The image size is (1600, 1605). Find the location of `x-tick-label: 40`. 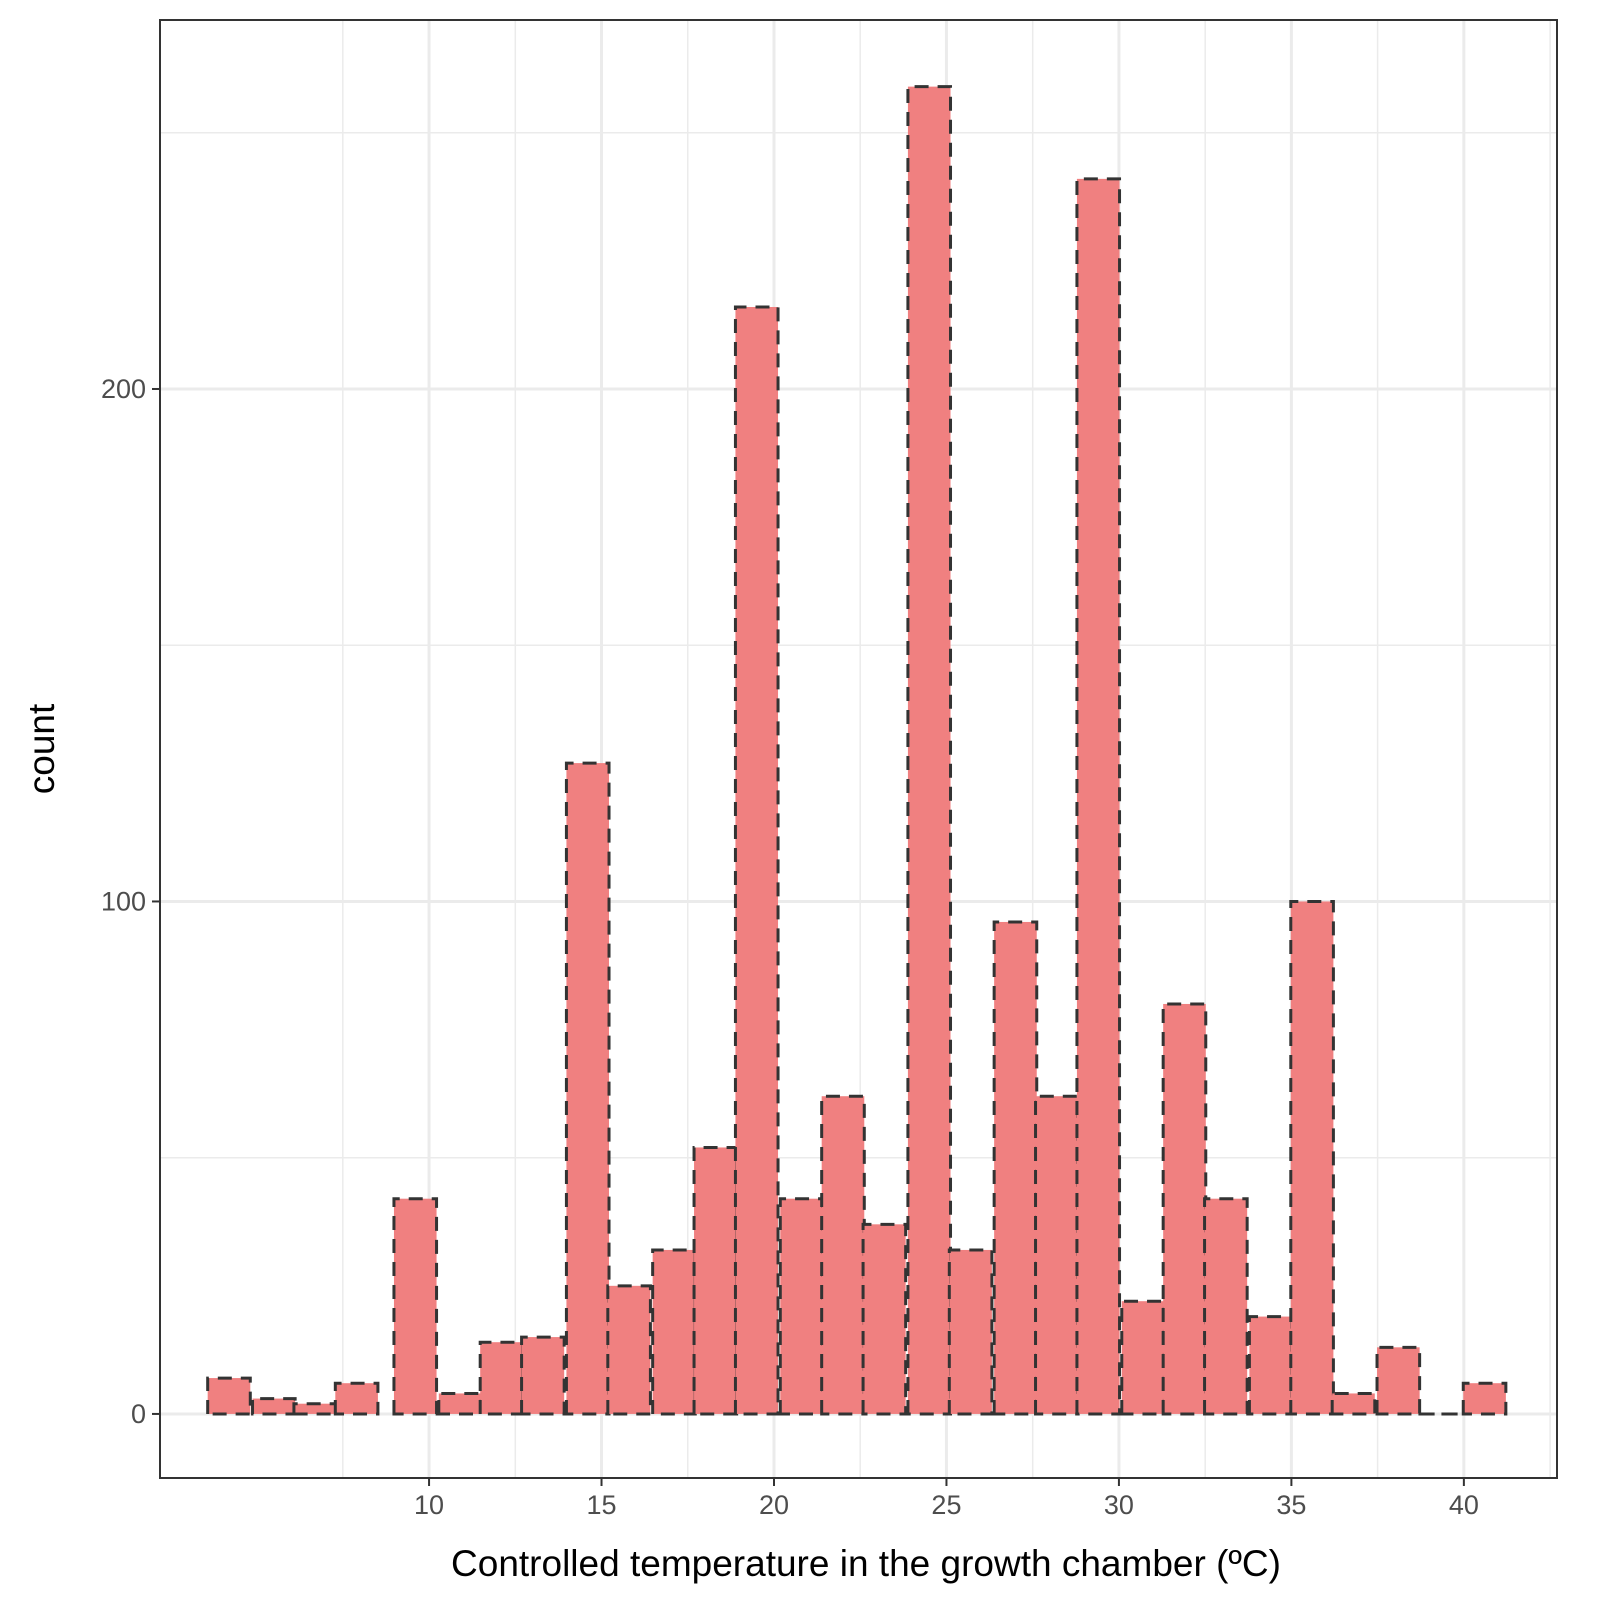

x-tick-label: 40 is located at coordinates (1464, 1505).